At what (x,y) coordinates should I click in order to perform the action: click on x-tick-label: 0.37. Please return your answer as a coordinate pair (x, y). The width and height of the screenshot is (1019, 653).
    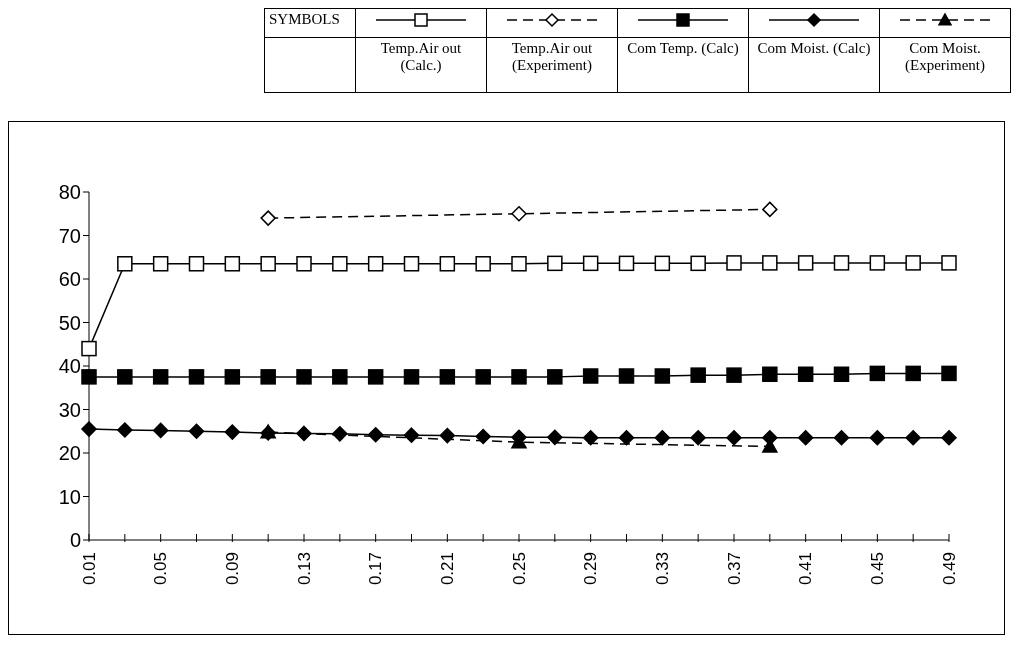
    Looking at the image, I should click on (734, 569).